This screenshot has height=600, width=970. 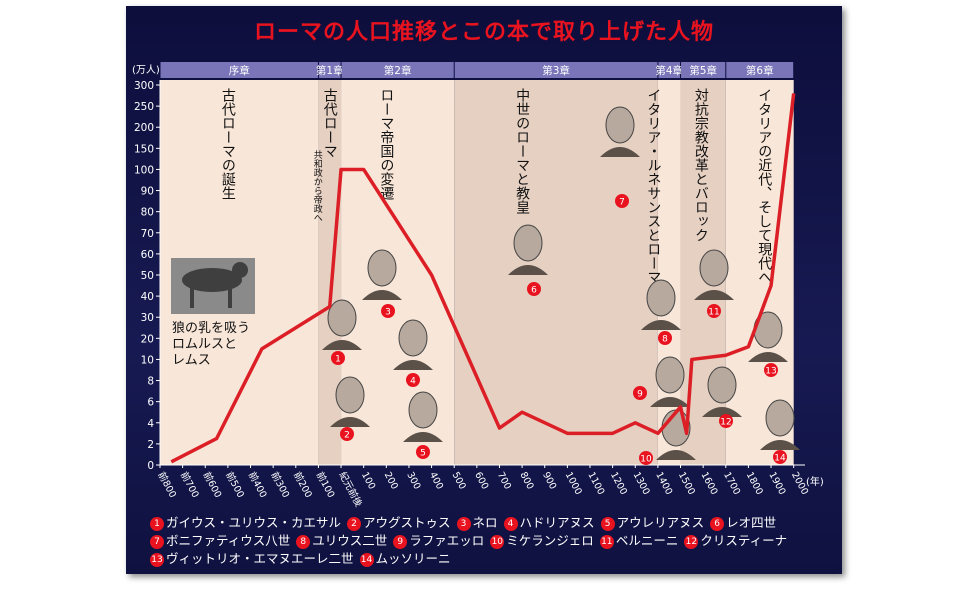 What do you see at coordinates (744, 540) in the screenshot?
I see `legend-person-name: クリスティーナ` at bounding box center [744, 540].